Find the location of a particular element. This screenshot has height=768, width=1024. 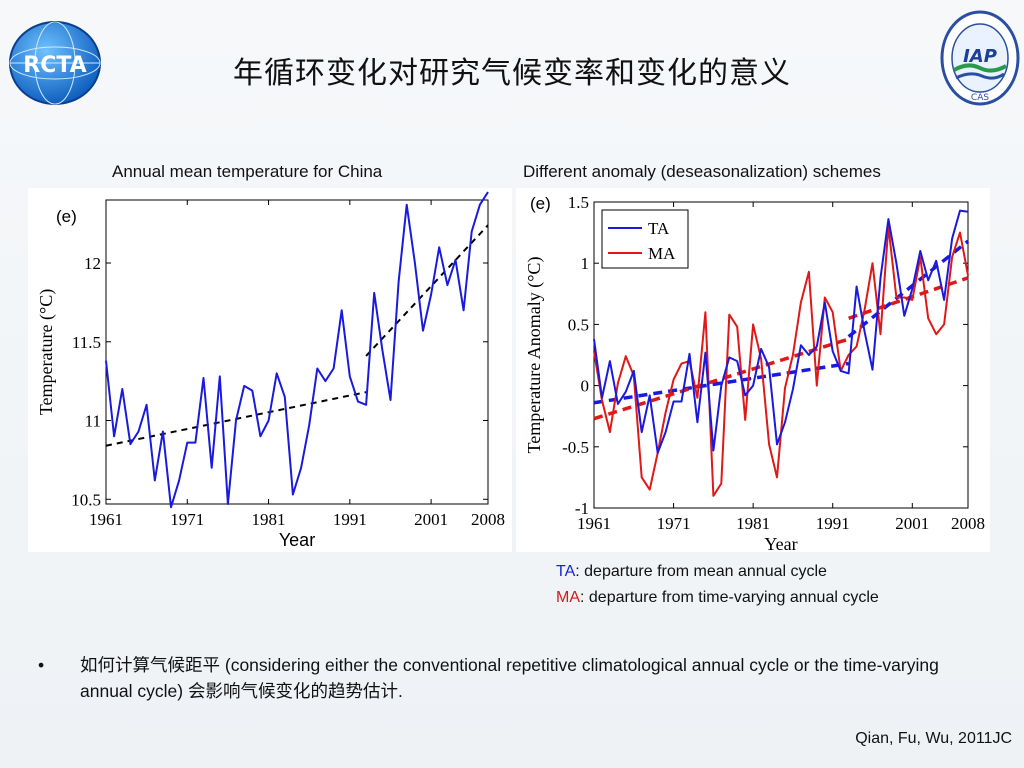

iap-logo-text: IAP is located at coordinates (980, 56).